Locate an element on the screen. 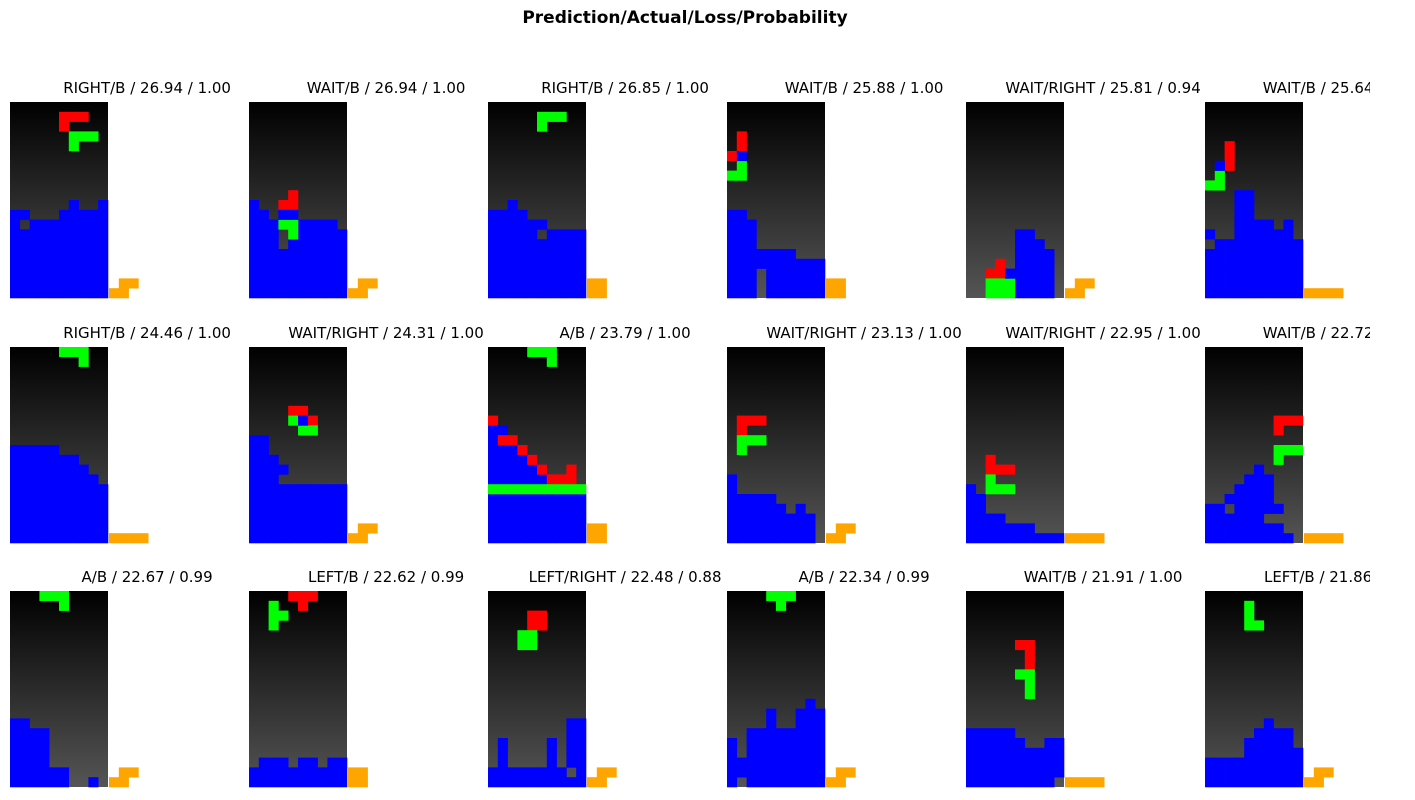  panel: LEFT/B / 22.62 / 0.99 is located at coordinates (356, 678).